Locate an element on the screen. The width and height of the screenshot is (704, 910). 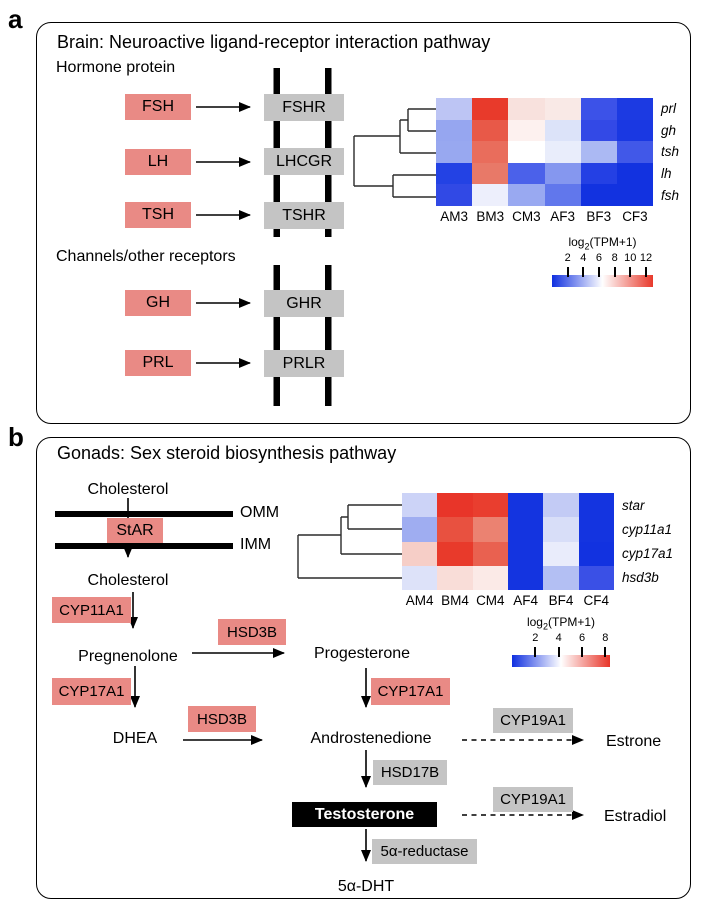
colorbar-gonad: log2(TPM+1) 2 4 6 8 is located at coordinates (561, 641).